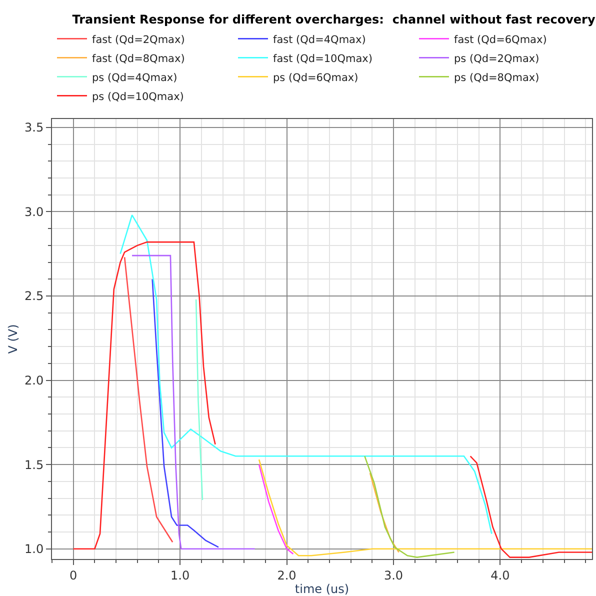 The width and height of the screenshot is (596, 596). I want to click on y-tick-label: 1.0, so click(34, 549).